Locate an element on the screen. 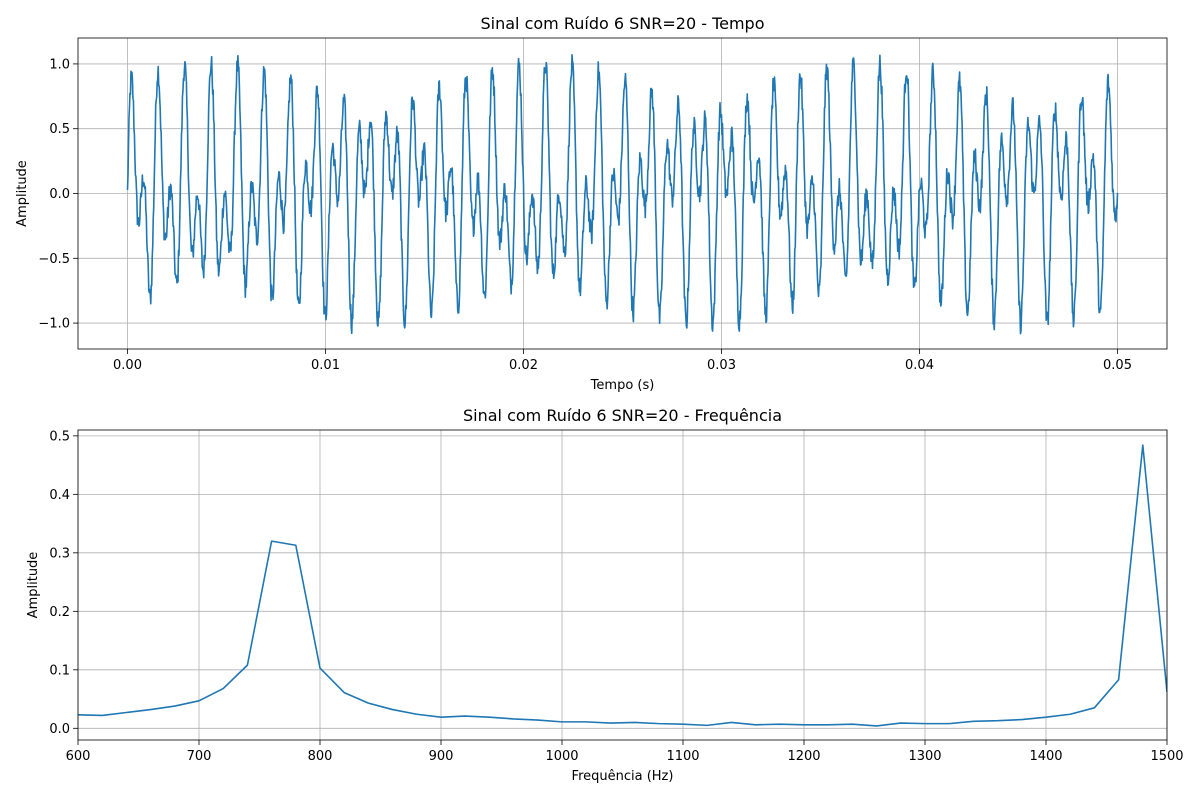 The width and height of the screenshot is (1200, 800). x-tick-label: 1100 is located at coordinates (682, 756).